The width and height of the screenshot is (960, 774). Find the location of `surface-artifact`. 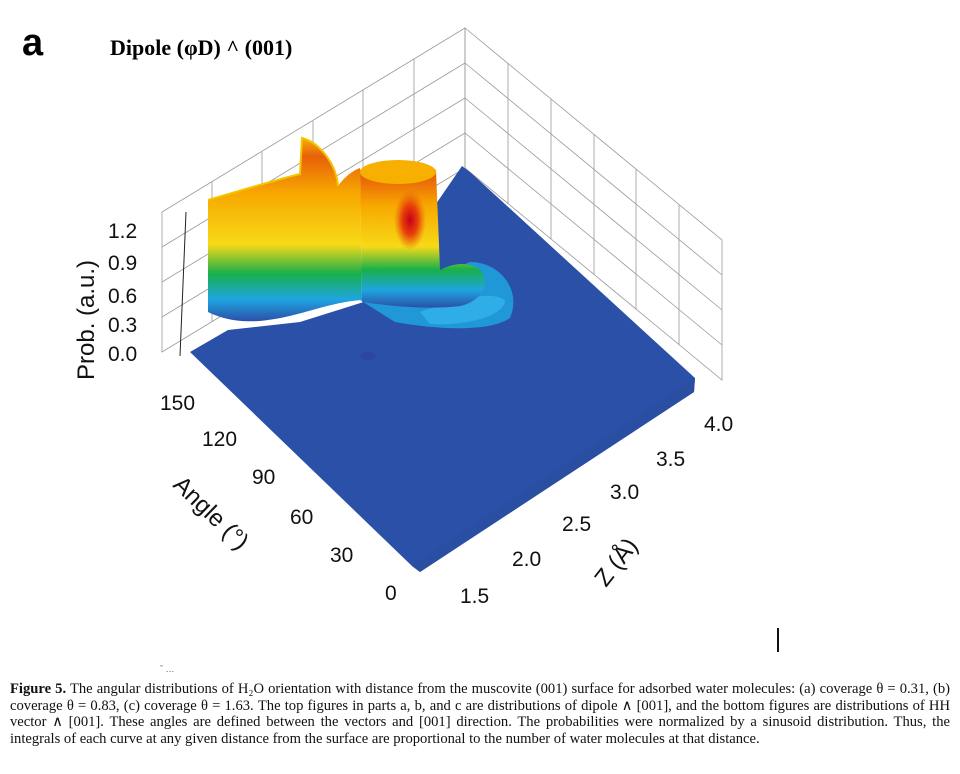

surface-artifact is located at coordinates (368, 356).